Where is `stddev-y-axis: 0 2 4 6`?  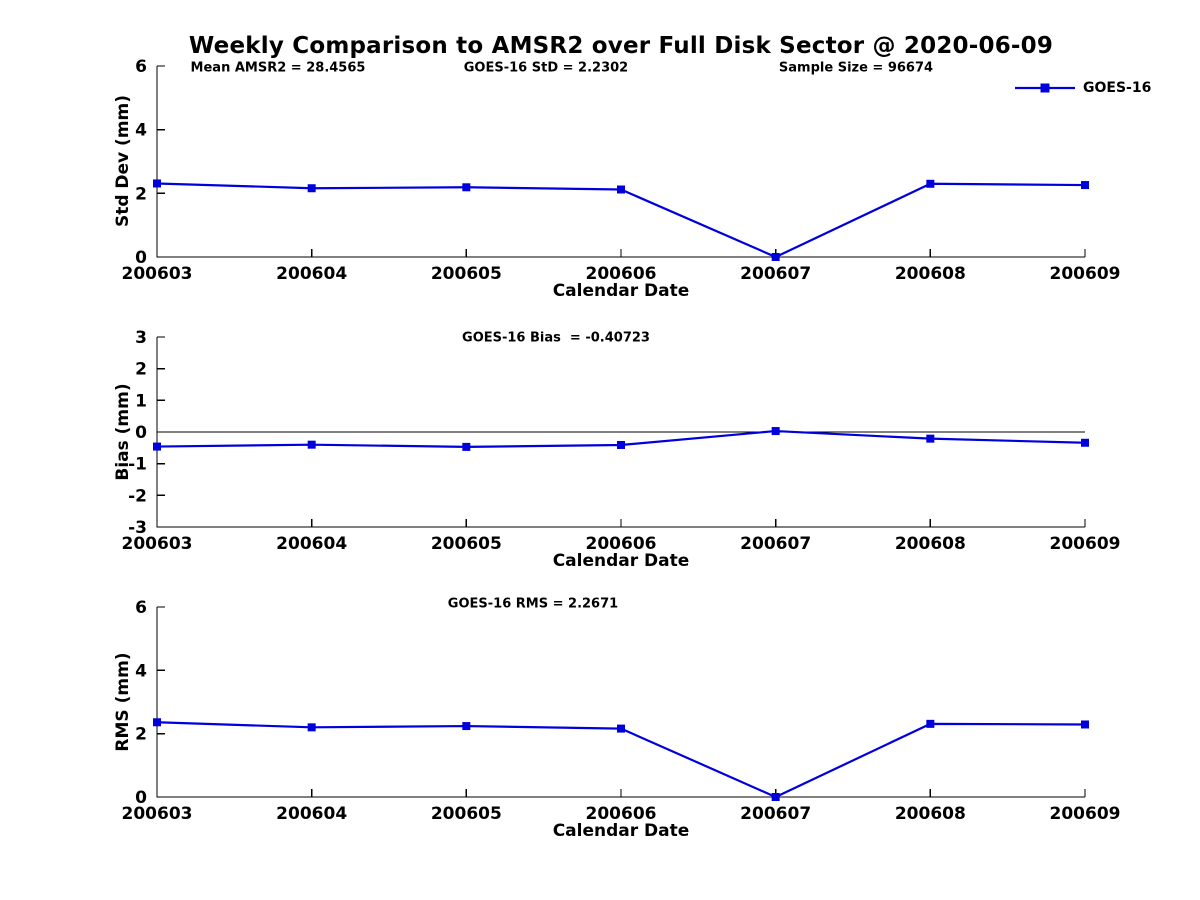 stddev-y-axis: 0 2 4 6 is located at coordinates (150, 162).